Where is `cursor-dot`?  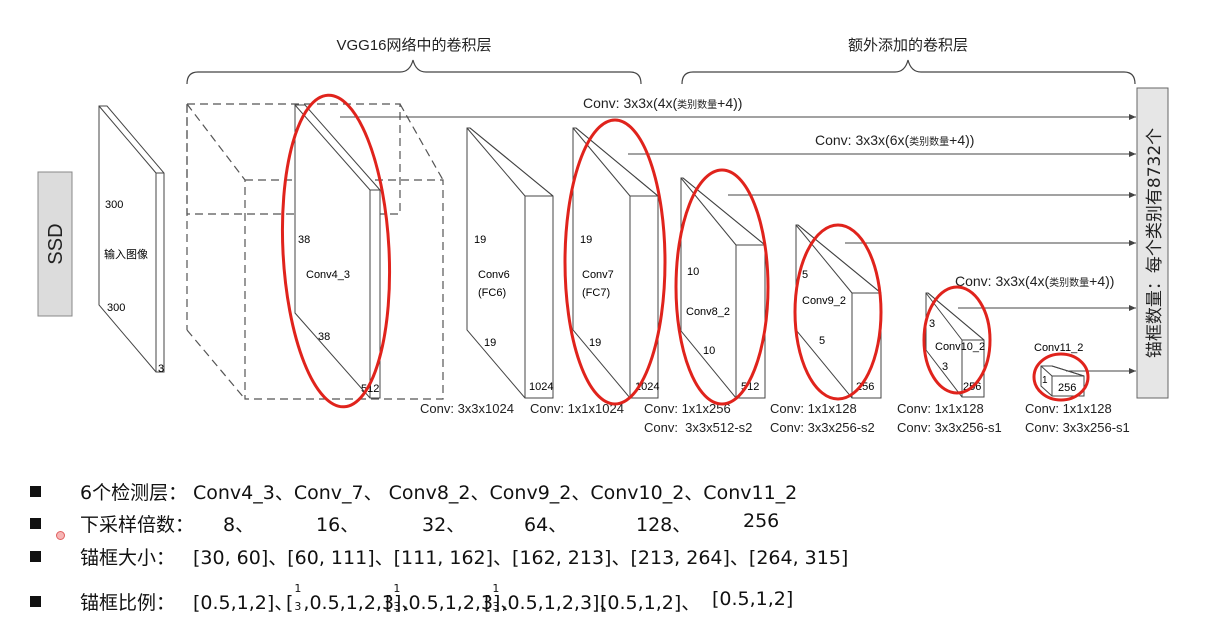 cursor-dot is located at coordinates (60, 535).